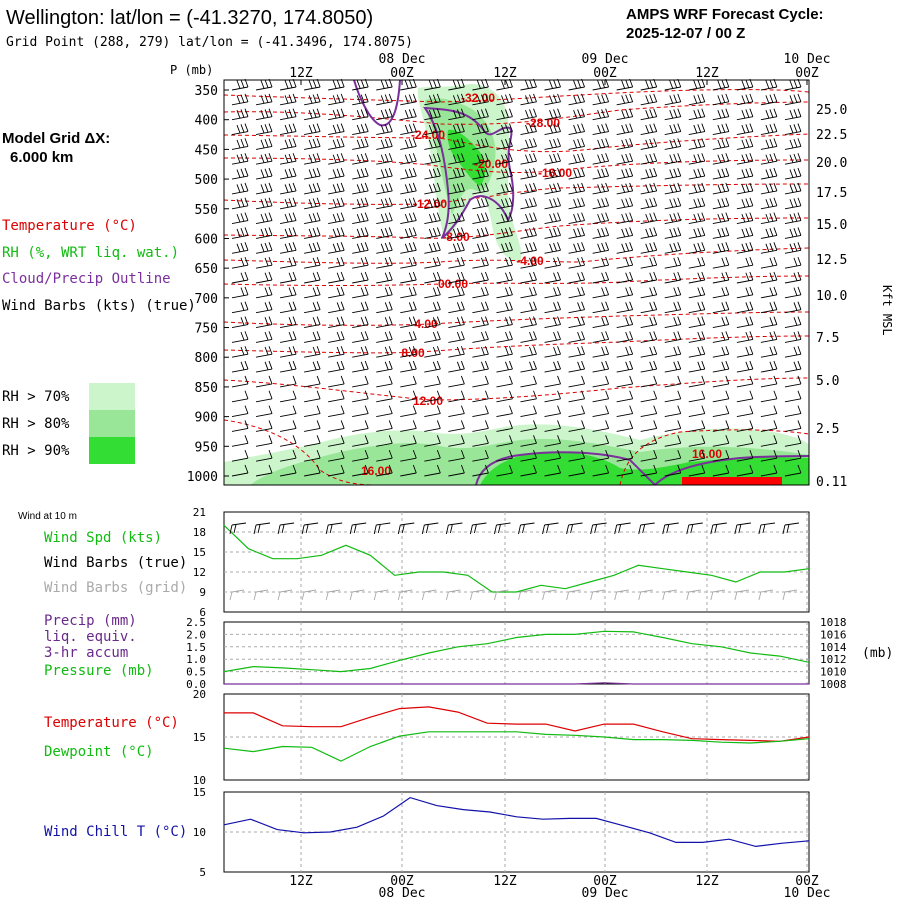  Describe the element at coordinates (112, 450) in the screenshot. I see `rh90-swatch` at that location.